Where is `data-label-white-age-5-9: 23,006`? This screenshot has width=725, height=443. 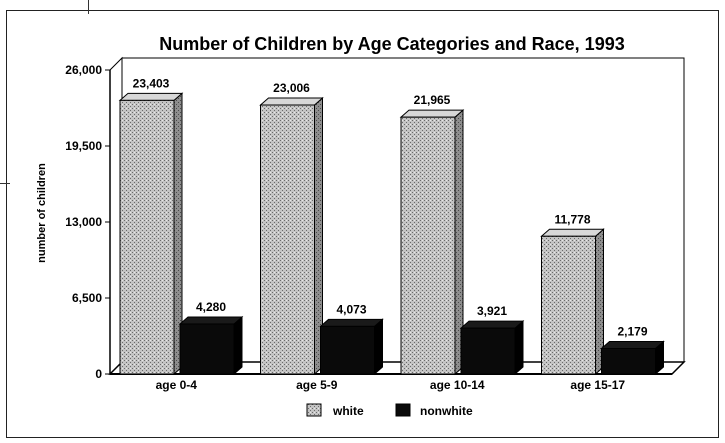 data-label-white-age-5-9: 23,006 is located at coordinates (291, 88).